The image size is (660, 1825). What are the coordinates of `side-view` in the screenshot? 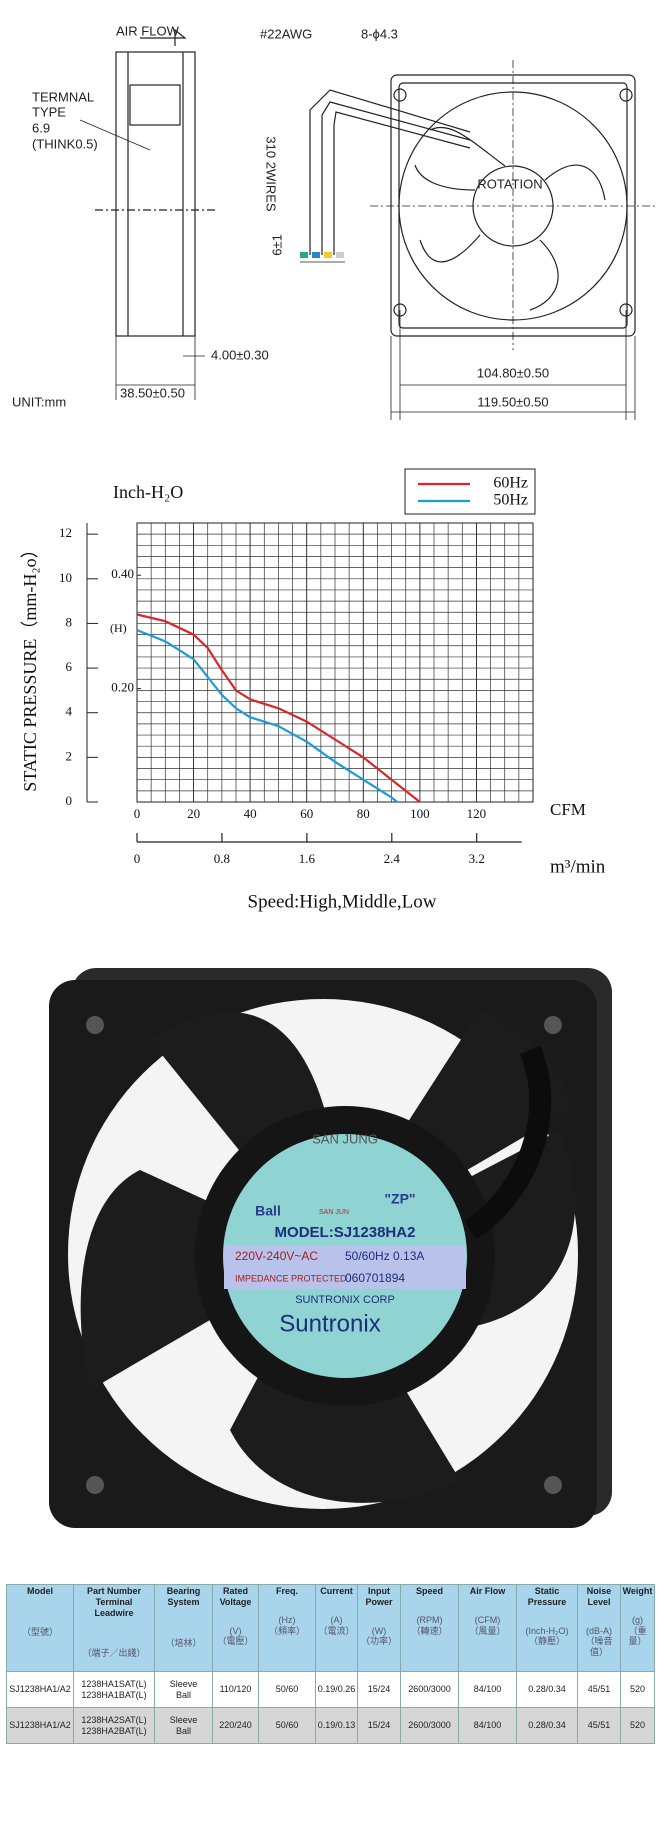 It's located at (155, 194).